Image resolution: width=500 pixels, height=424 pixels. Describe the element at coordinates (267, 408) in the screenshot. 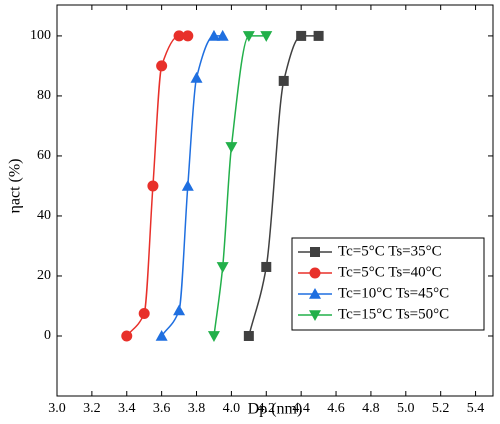

I see `x-tick-label: 4.2` at that location.